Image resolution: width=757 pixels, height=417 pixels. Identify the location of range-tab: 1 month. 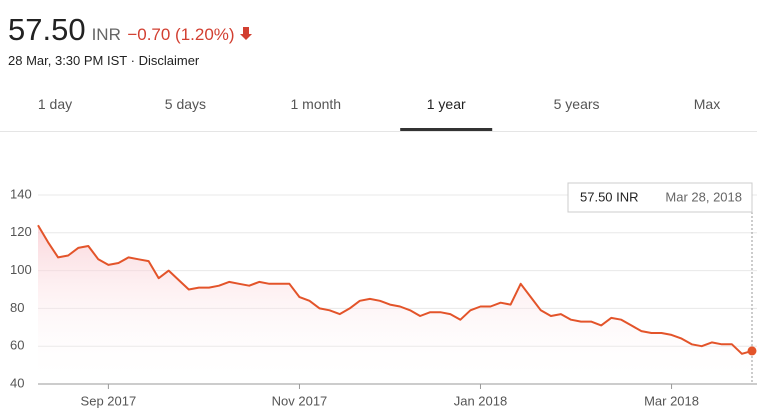
(316, 104).